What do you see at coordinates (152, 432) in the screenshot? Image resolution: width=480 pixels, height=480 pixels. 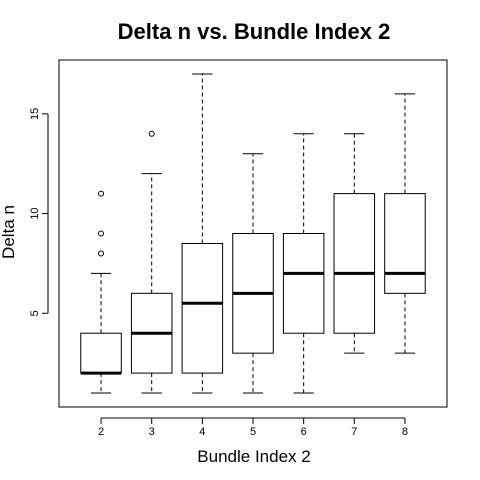 I see `x-tick-label: 3` at bounding box center [152, 432].